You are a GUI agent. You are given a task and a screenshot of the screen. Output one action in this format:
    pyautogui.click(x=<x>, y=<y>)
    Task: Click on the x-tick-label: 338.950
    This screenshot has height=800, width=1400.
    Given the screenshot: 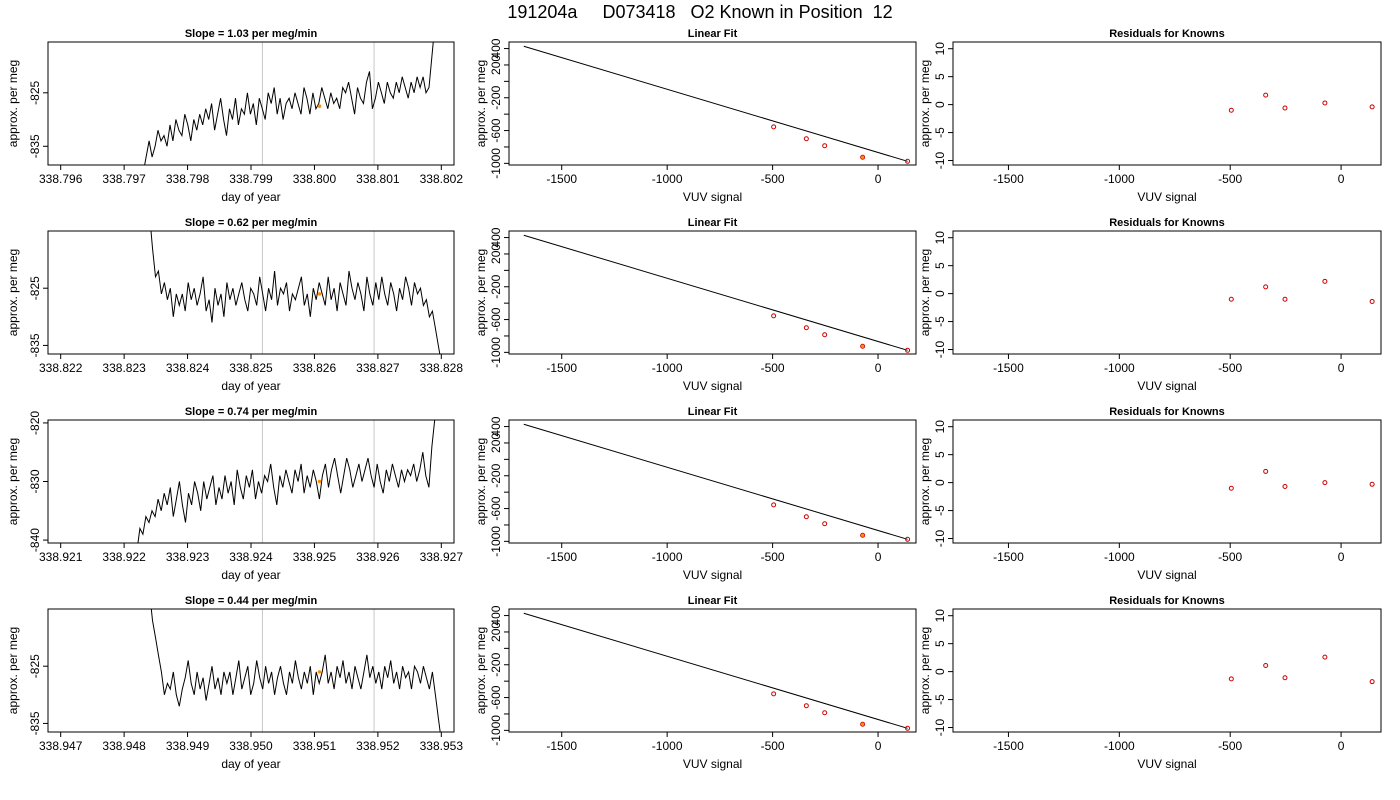 What is the action you would take?
    pyautogui.click(x=251, y=746)
    